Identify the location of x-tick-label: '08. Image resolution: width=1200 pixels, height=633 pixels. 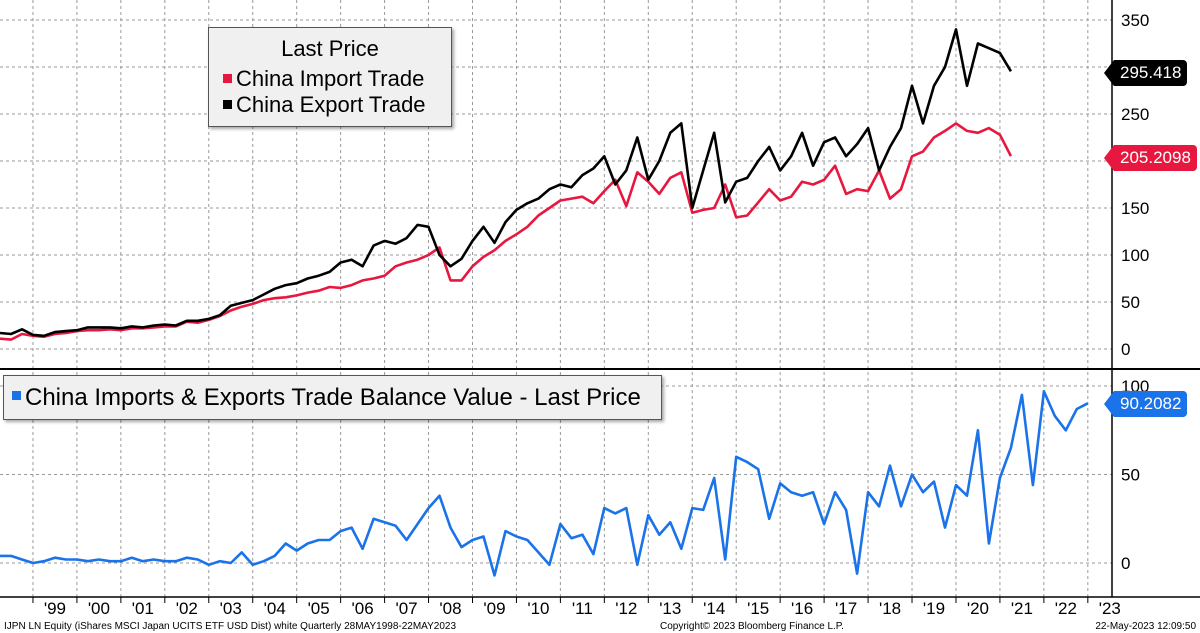
(450, 608).